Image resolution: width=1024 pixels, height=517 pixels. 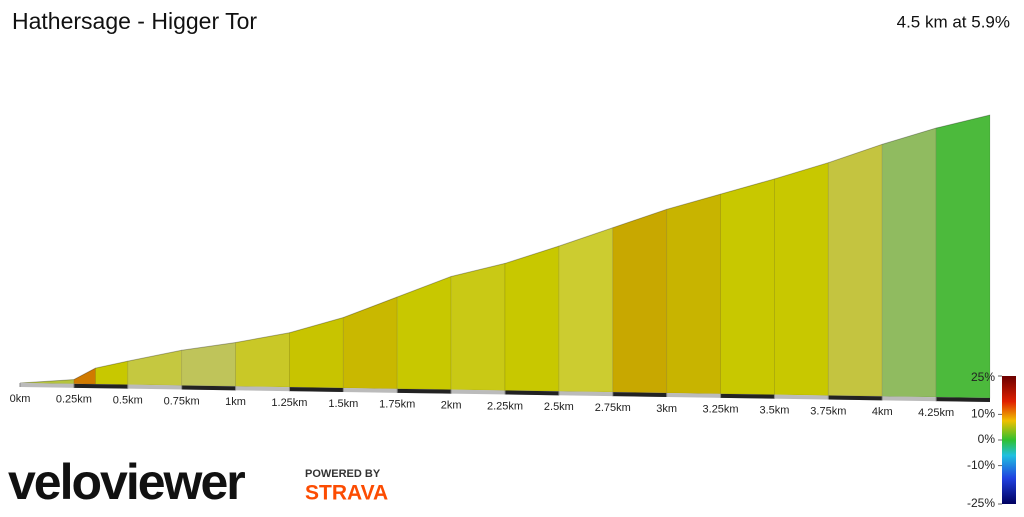 I want to click on x-tick-label: 1.25km, so click(x=289, y=403).